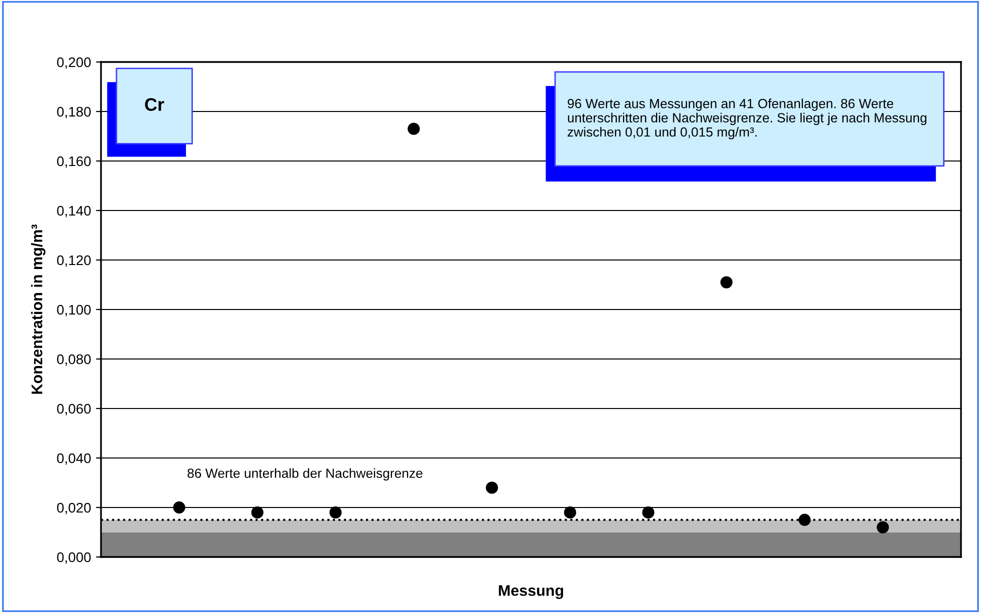 The height and width of the screenshot is (613, 981). I want to click on y-tick-label: 0,180, so click(74, 112).